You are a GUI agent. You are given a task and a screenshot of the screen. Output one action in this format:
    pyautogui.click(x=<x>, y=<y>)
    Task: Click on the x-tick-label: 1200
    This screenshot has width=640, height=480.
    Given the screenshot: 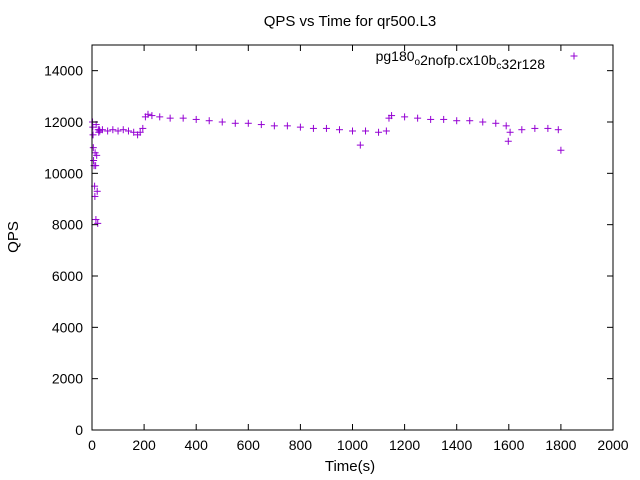 What is the action you would take?
    pyautogui.click(x=404, y=445)
    